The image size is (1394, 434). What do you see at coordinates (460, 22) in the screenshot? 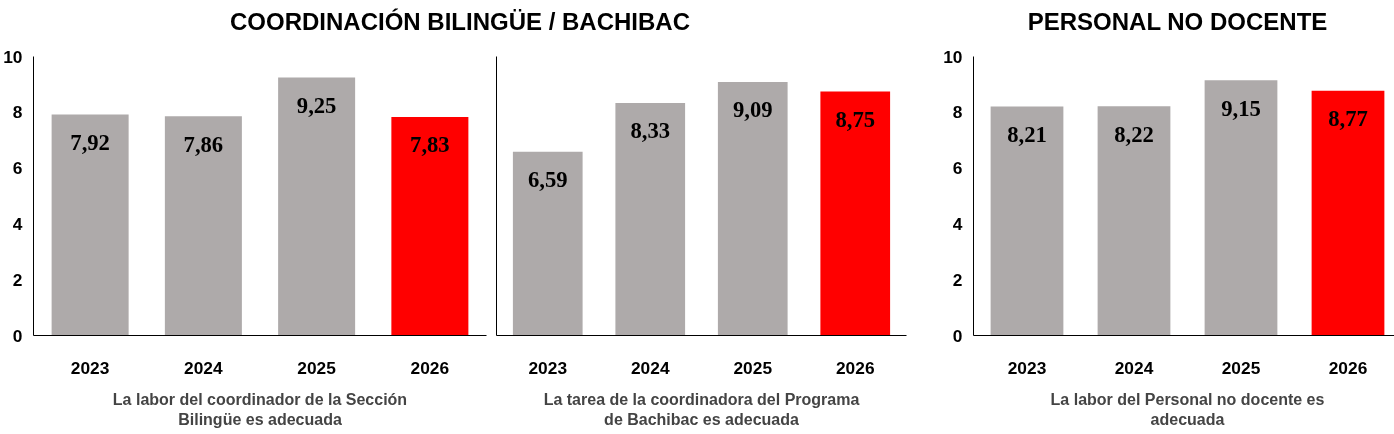
I see `chart-title: COORDINACIÓN BILINGÜE / BACHIBAC` at bounding box center [460, 22].